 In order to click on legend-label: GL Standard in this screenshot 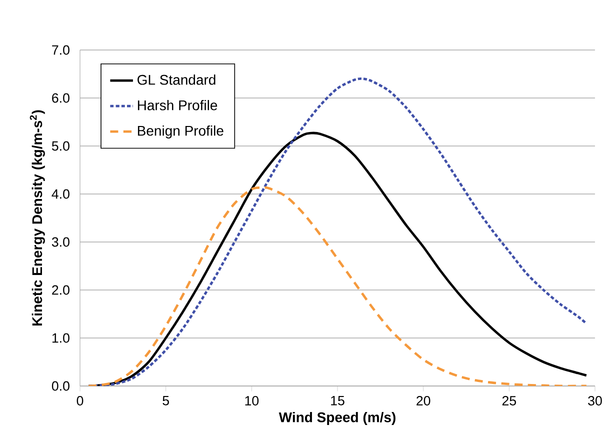, I will do `click(177, 79)`.